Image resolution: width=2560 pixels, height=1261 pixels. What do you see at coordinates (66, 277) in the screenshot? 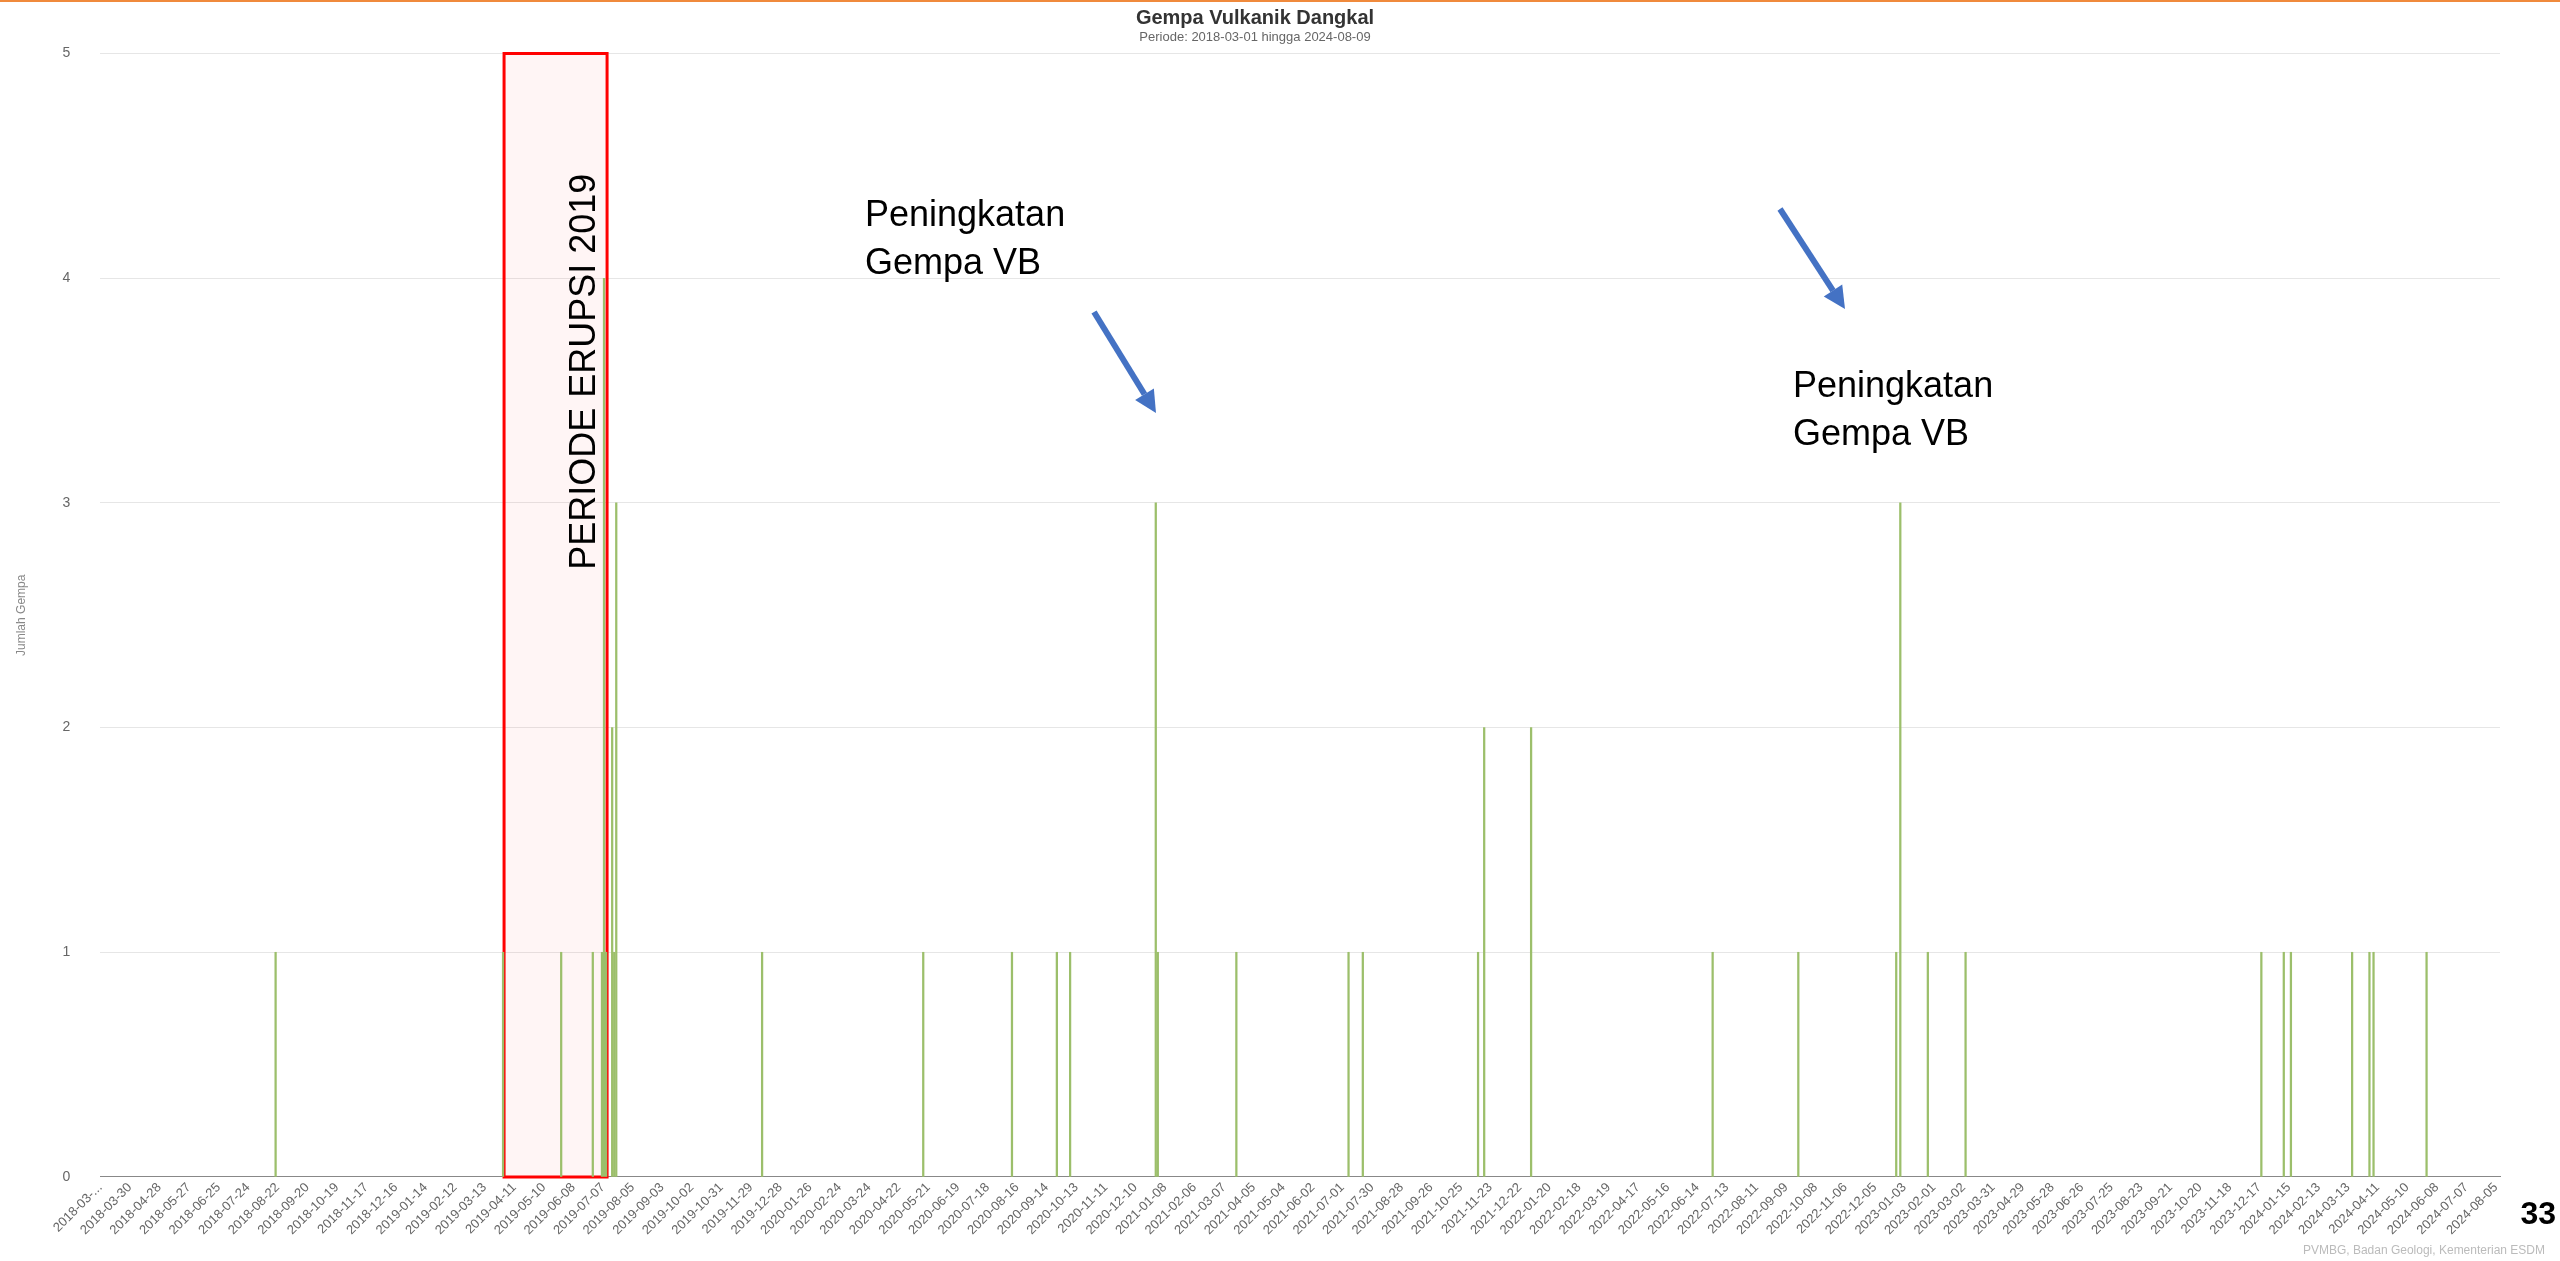
I see `y-tick-label: 4` at bounding box center [66, 277].